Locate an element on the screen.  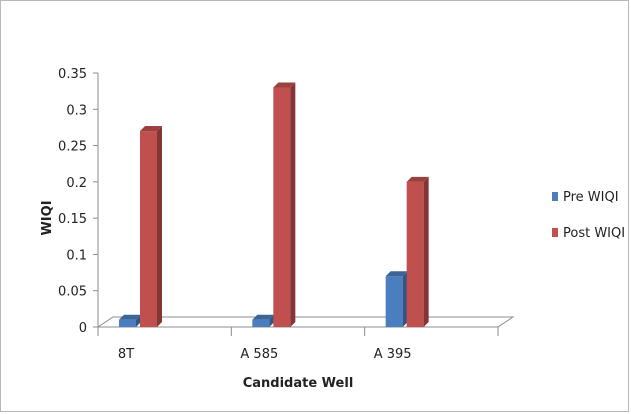
legend-label-pre-wiqi: Pre WIQI is located at coordinates (591, 197).